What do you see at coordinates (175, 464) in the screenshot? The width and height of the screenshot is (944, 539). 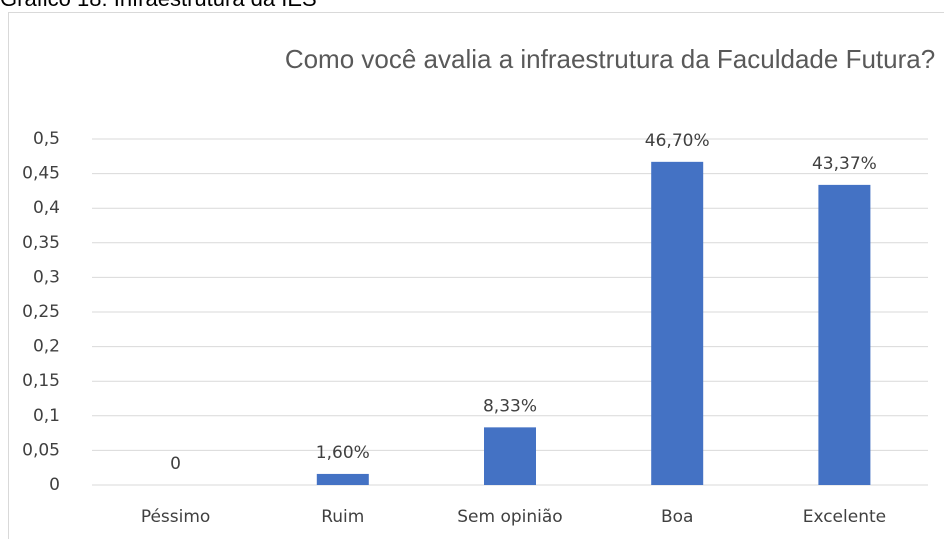 I see `data-label: 0` at bounding box center [175, 464].